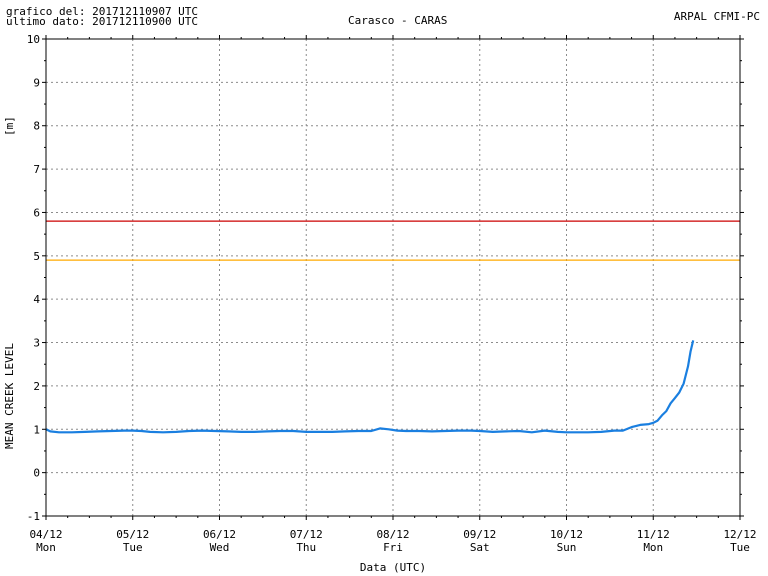 The width and height of the screenshot is (768, 576). What do you see at coordinates (392, 534) in the screenshot?
I see `x-tick-date-label: 08/12` at bounding box center [392, 534].